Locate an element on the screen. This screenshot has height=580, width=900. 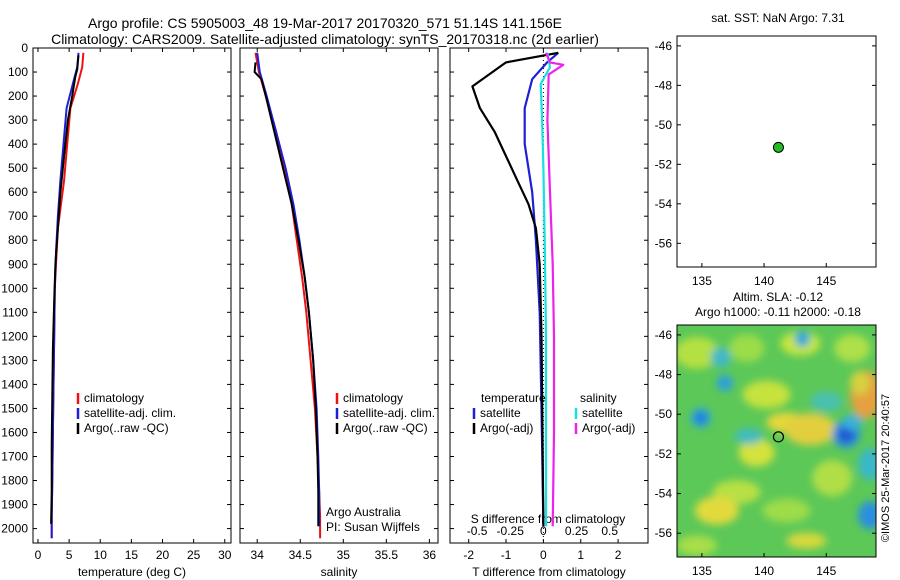
x-tick-label: 1 is located at coordinates (580, 555).